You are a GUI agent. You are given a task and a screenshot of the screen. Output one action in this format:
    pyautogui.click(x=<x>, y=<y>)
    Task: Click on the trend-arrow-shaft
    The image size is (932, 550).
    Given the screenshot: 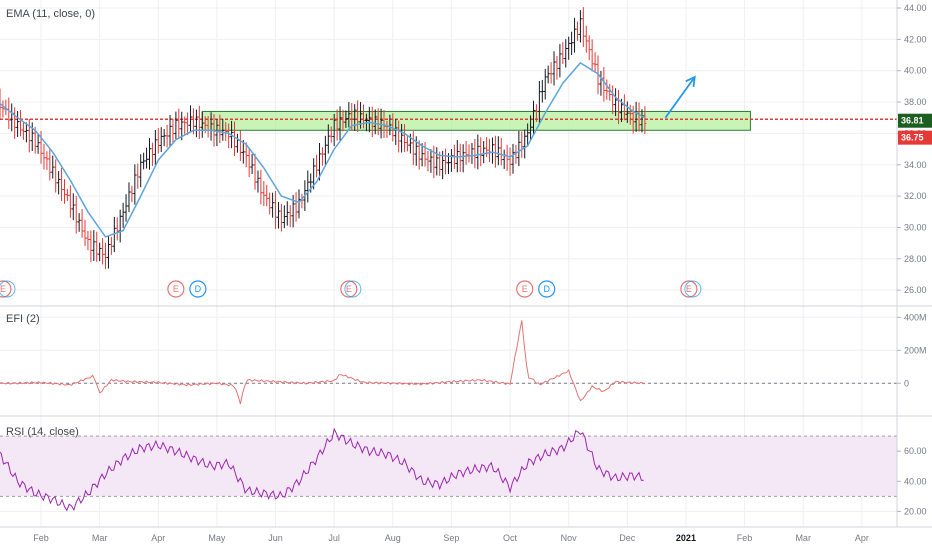 What is the action you would take?
    pyautogui.click(x=680, y=97)
    